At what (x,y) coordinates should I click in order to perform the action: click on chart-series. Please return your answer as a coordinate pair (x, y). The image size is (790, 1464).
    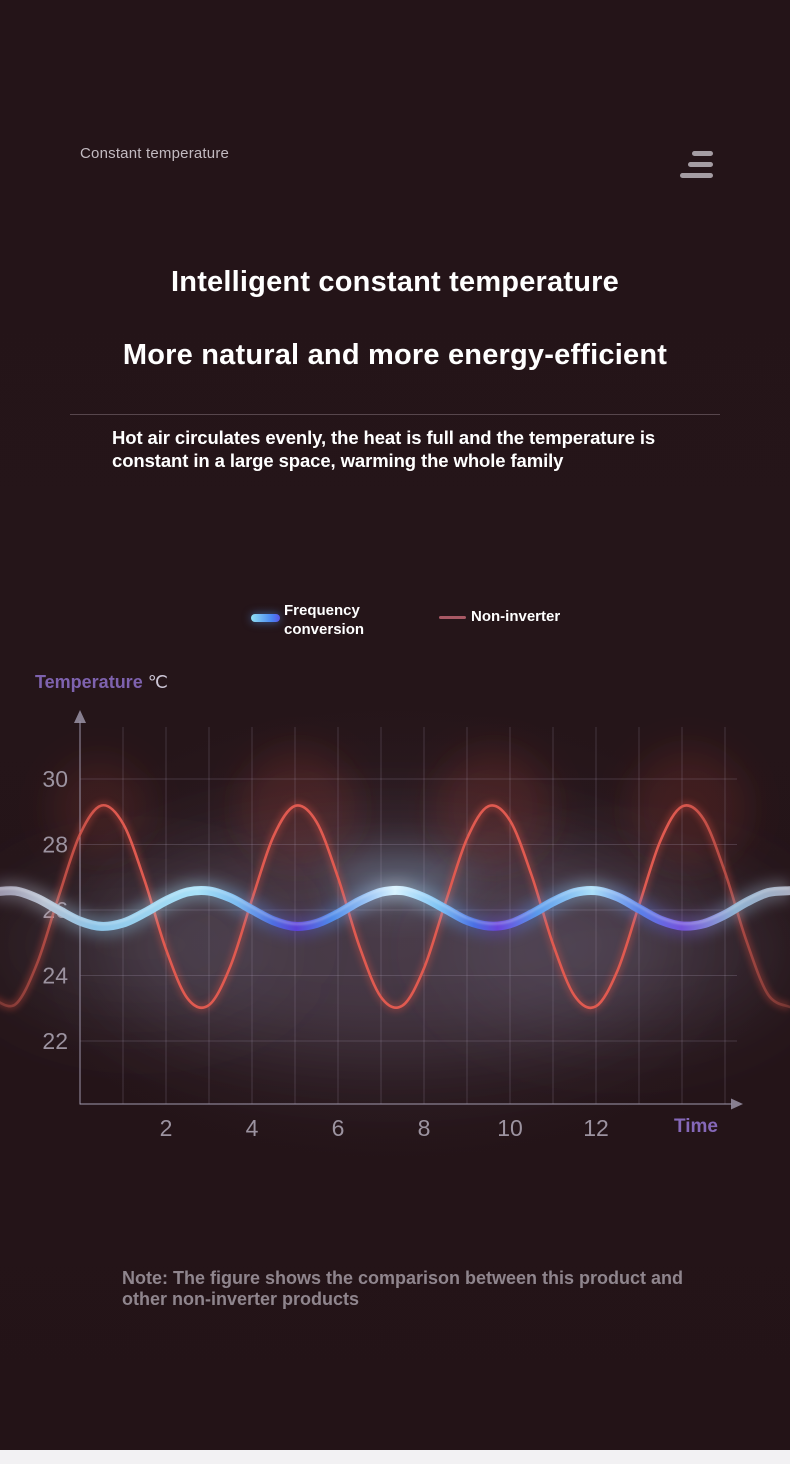
    Looking at the image, I should click on (395, 906).